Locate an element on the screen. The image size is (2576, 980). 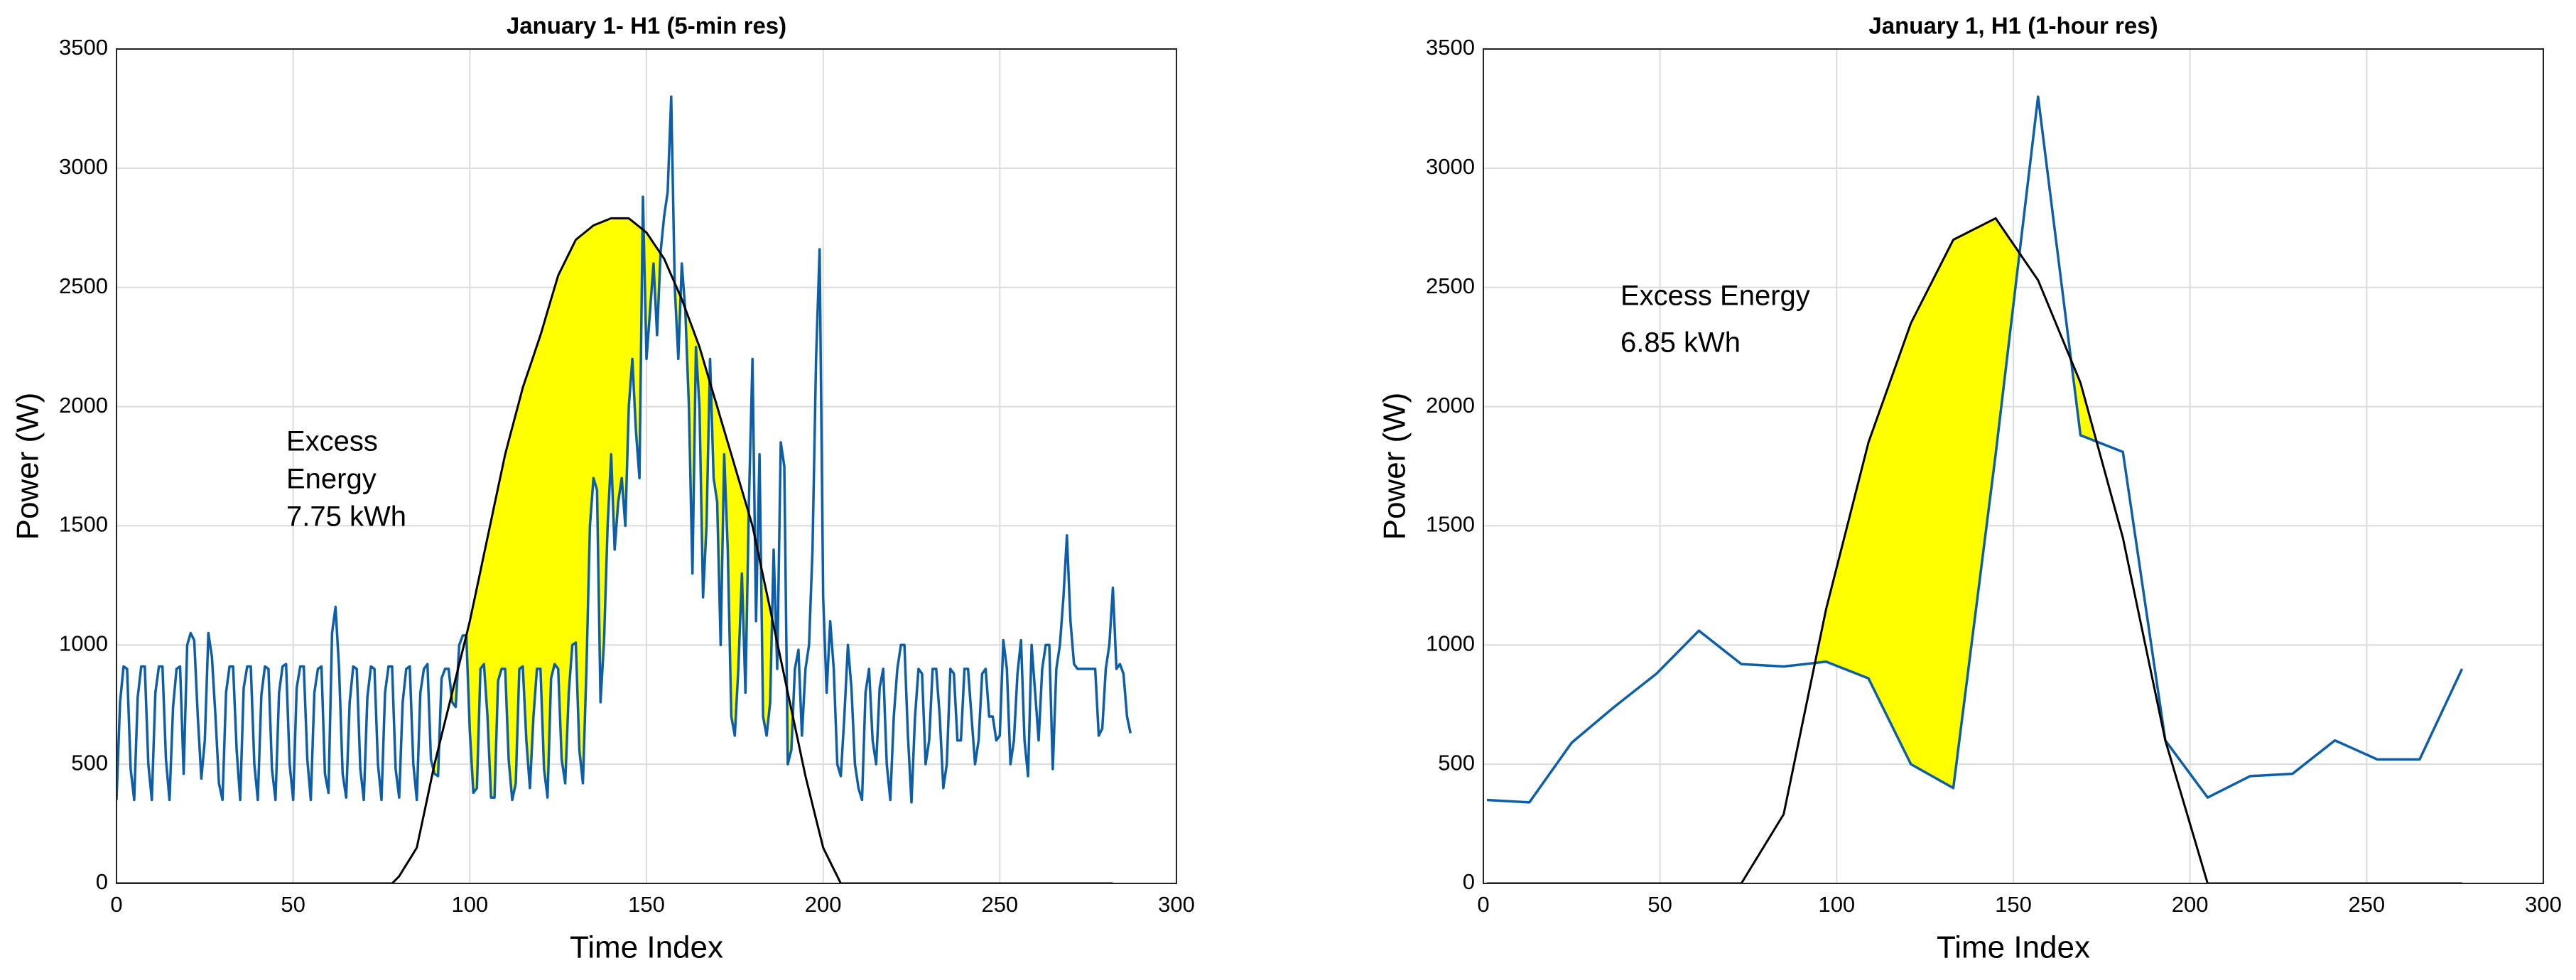
chart-title: January 1, H1 (1-hour res) is located at coordinates (2013, 26).